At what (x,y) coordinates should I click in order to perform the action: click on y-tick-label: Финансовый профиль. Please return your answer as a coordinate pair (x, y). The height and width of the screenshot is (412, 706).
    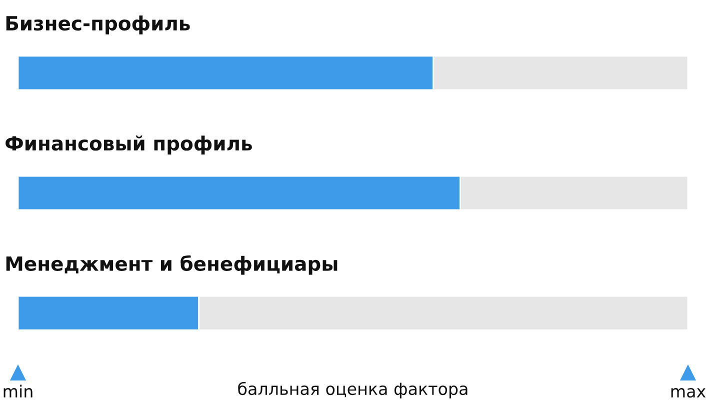
    Looking at the image, I should click on (129, 145).